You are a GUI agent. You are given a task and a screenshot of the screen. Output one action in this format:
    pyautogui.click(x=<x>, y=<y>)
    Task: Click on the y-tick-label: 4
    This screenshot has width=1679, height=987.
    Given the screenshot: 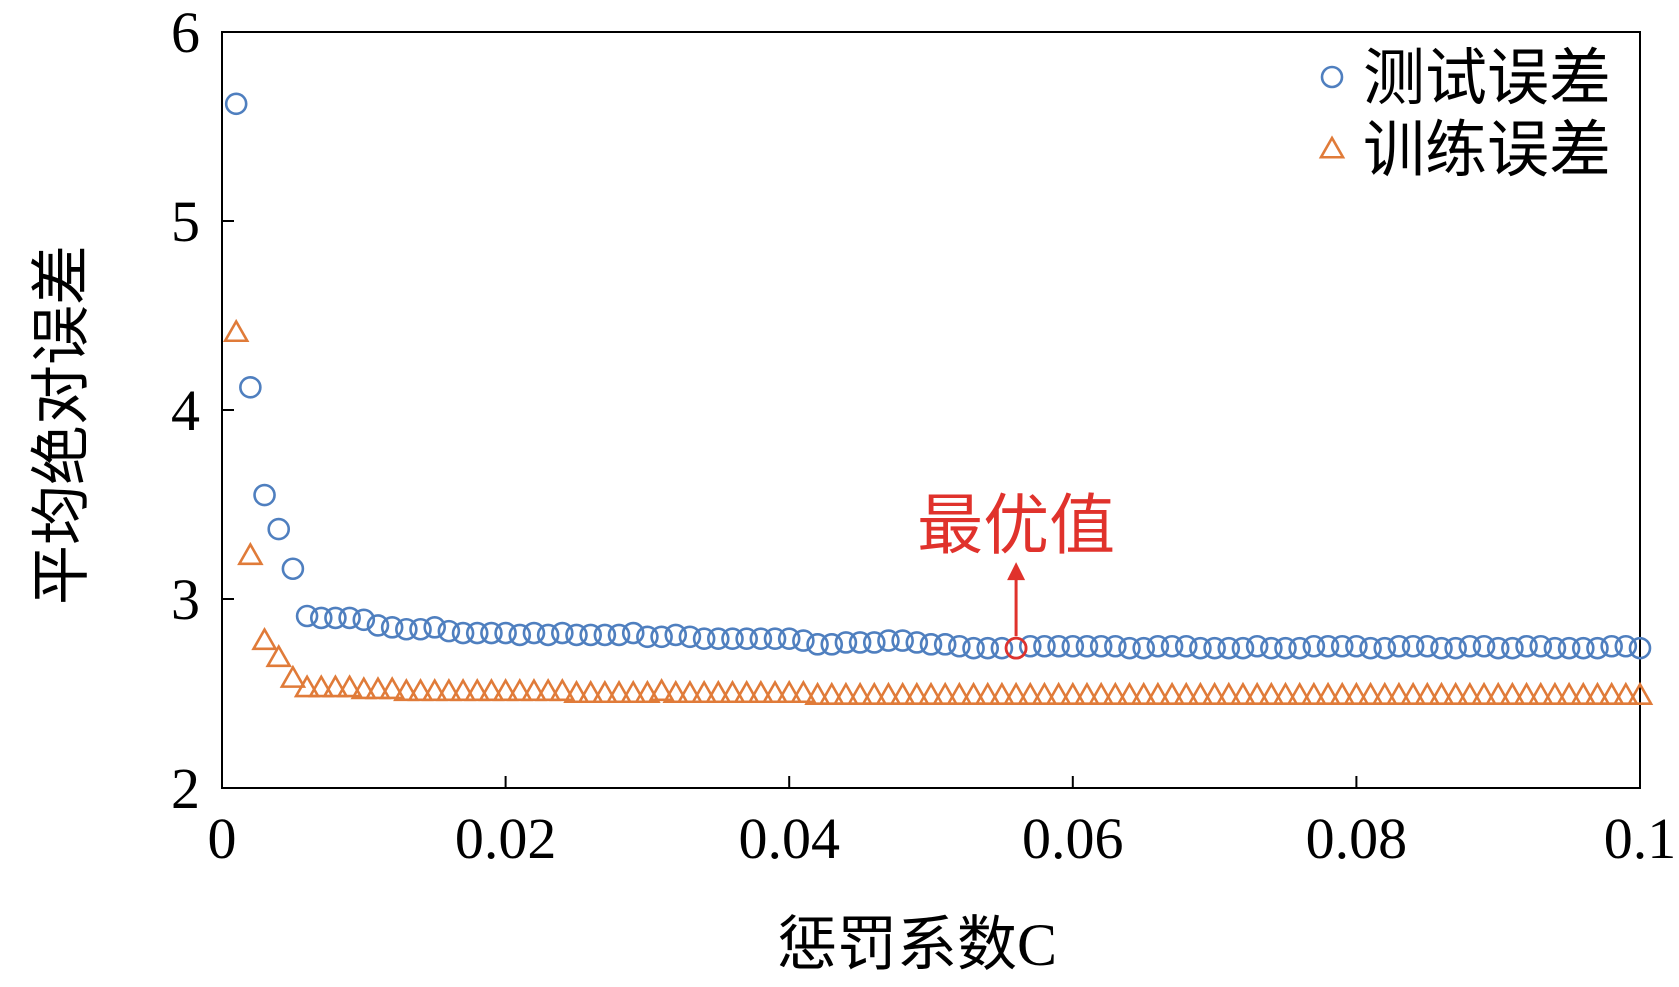 What is the action you would take?
    pyautogui.click(x=185, y=410)
    